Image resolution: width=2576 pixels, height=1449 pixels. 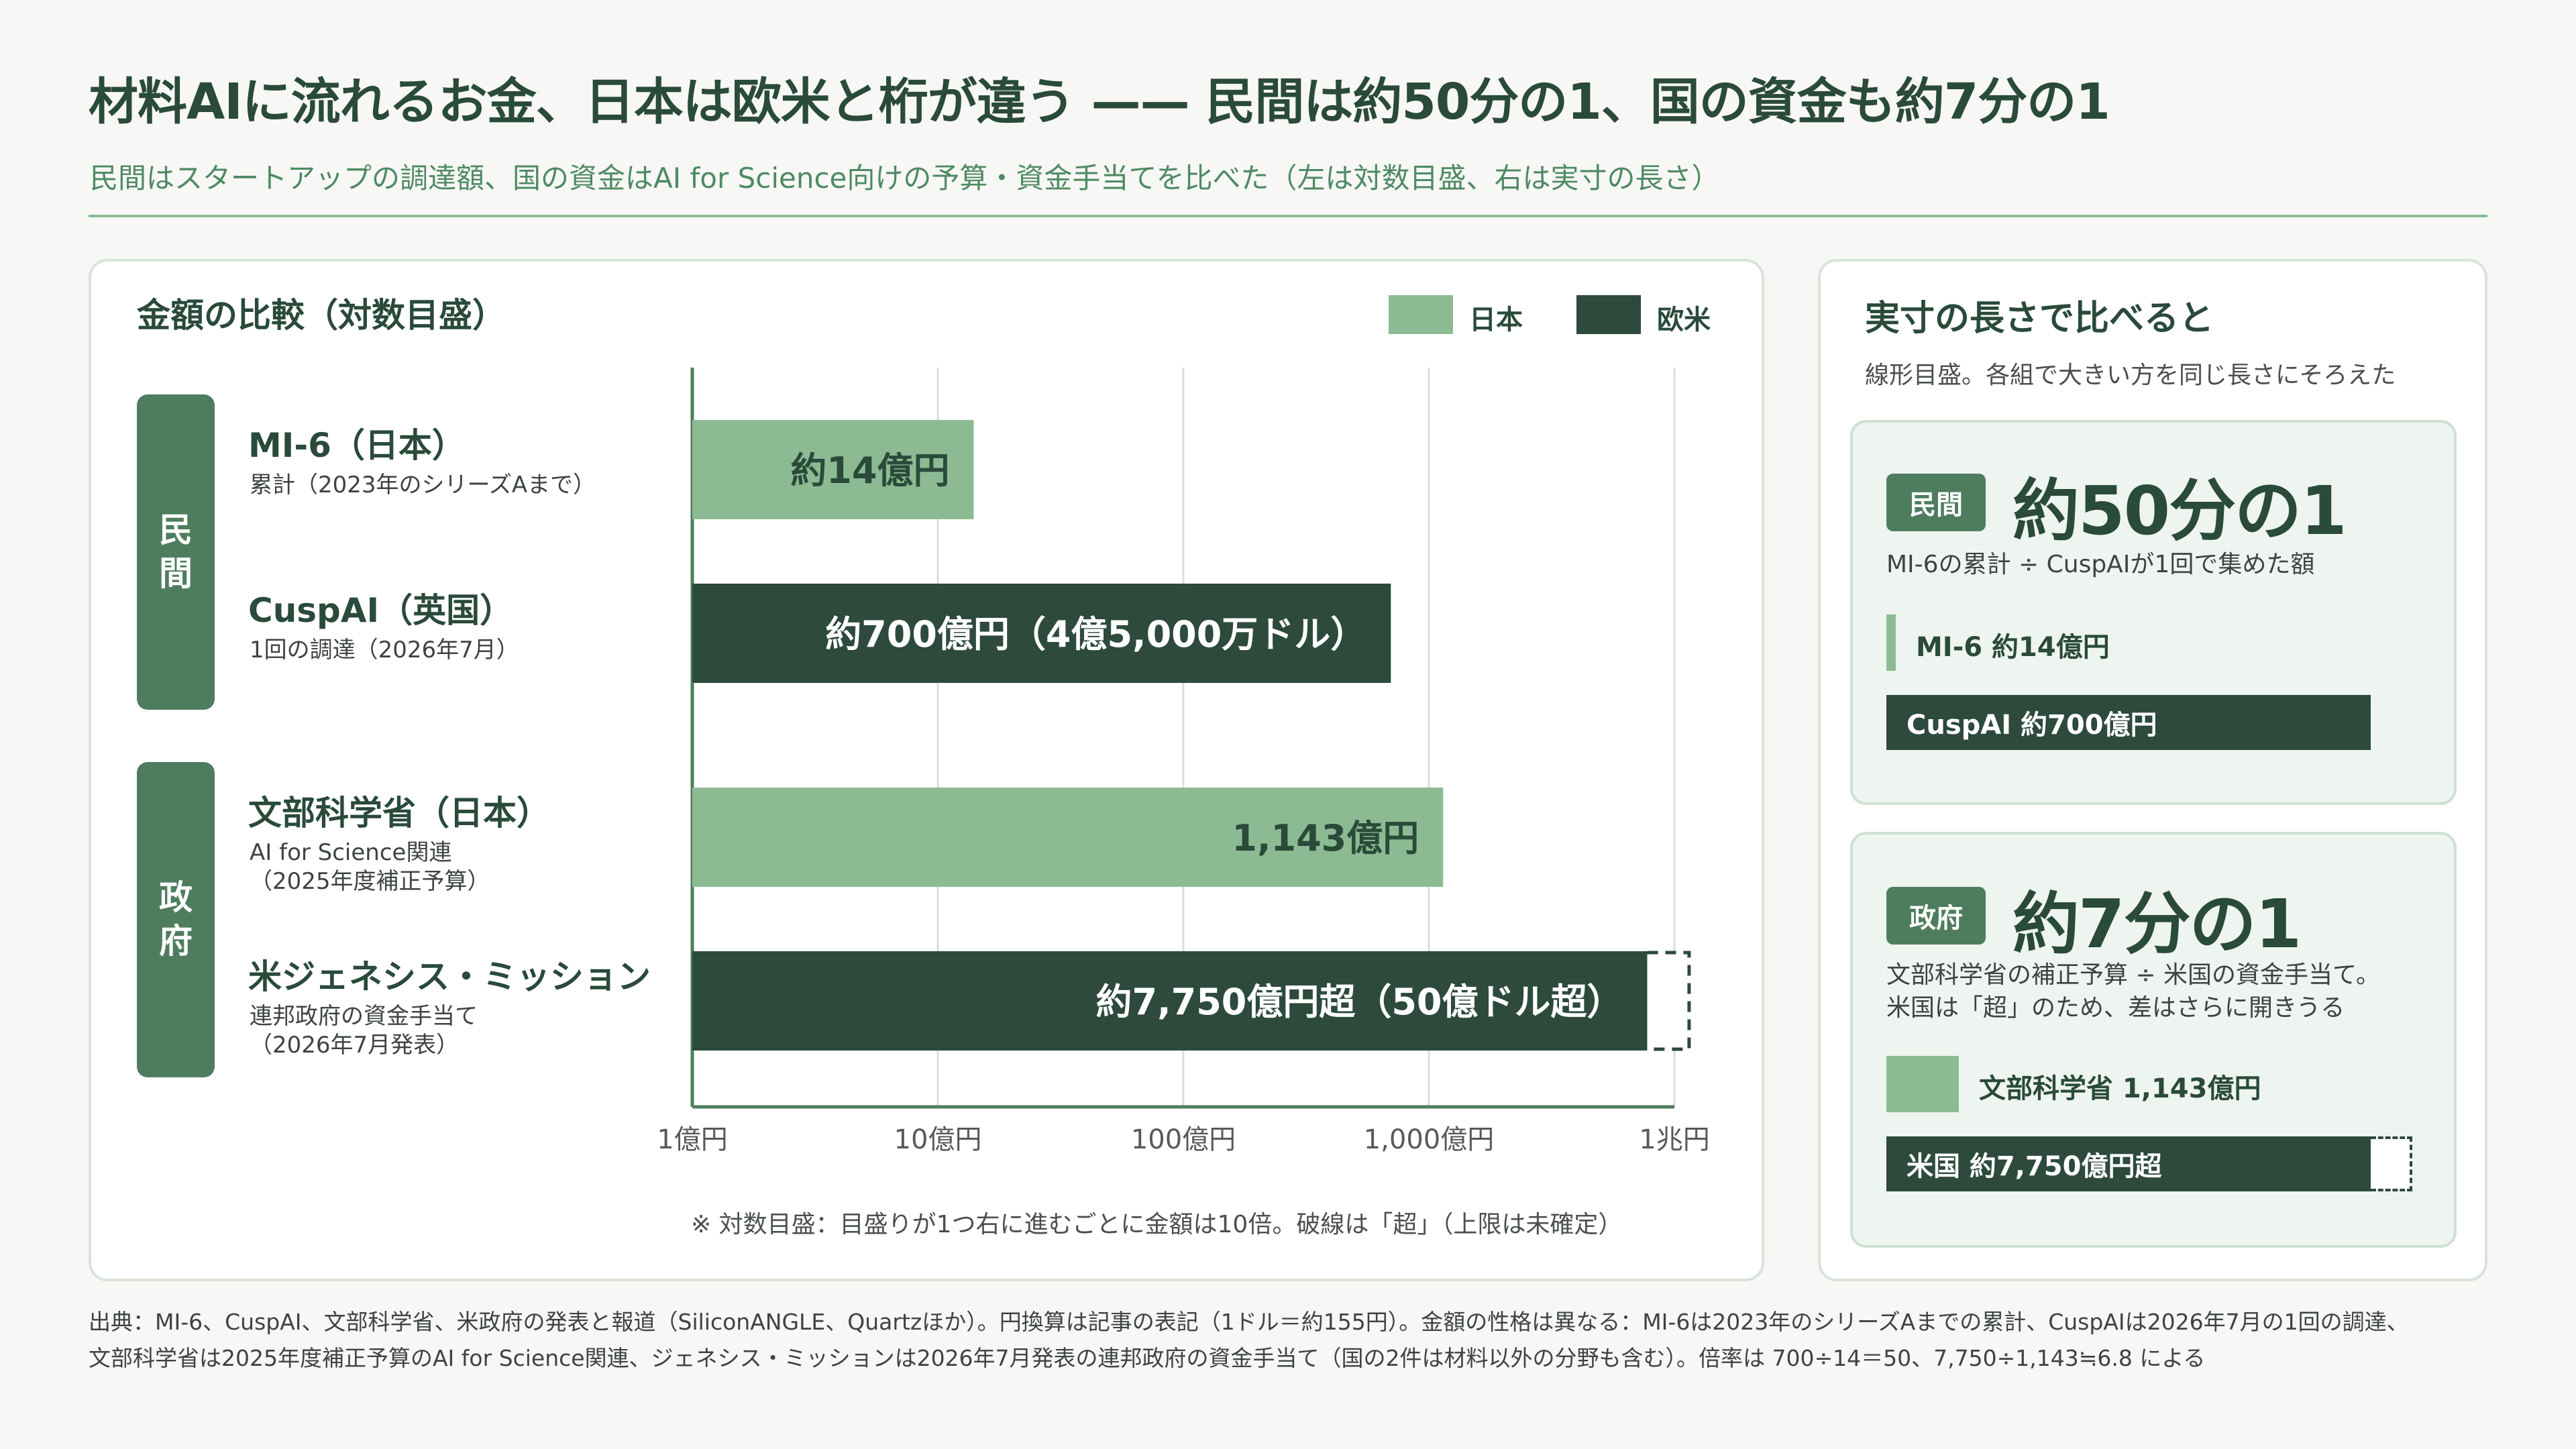 I want to click on bar-value-label: 約7,750億円超（50億ドル超）, so click(x=1359, y=1002).